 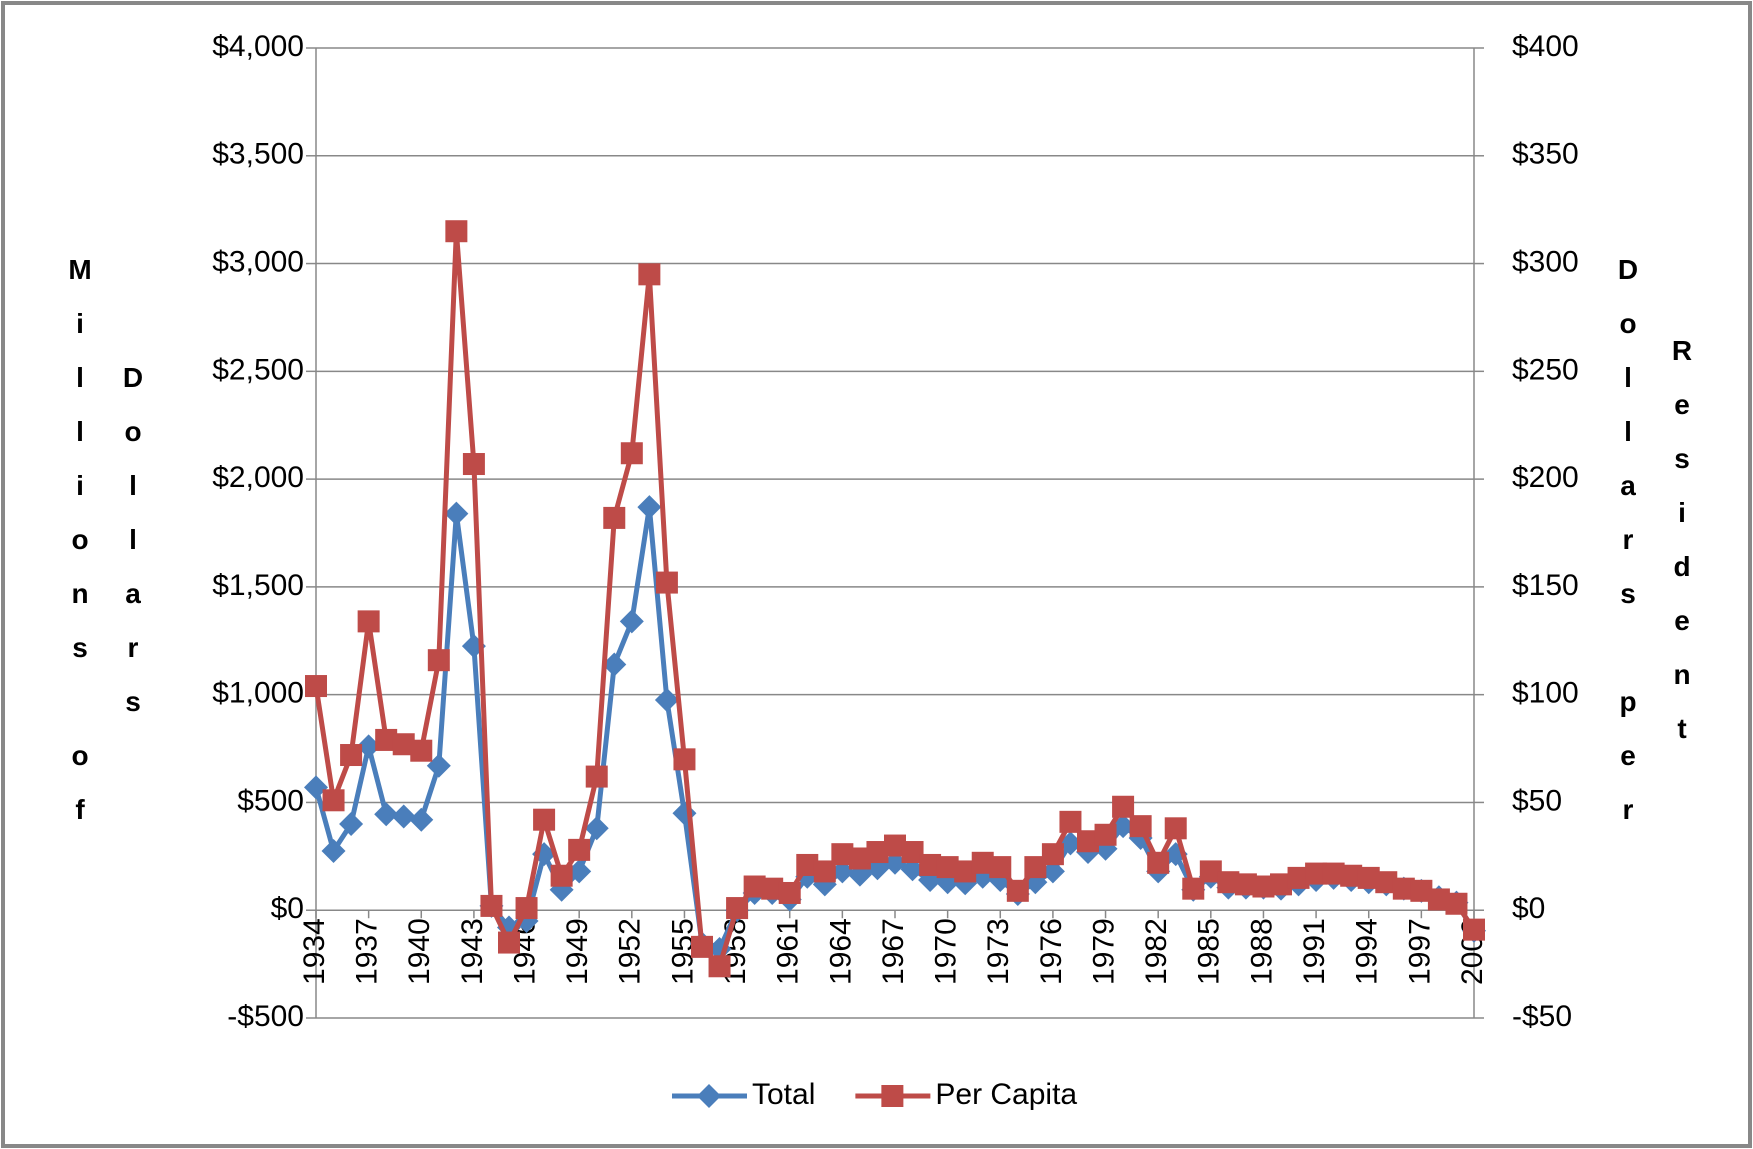 What do you see at coordinates (367, 951) in the screenshot?
I see `x-tick-label: 1937` at bounding box center [367, 951].